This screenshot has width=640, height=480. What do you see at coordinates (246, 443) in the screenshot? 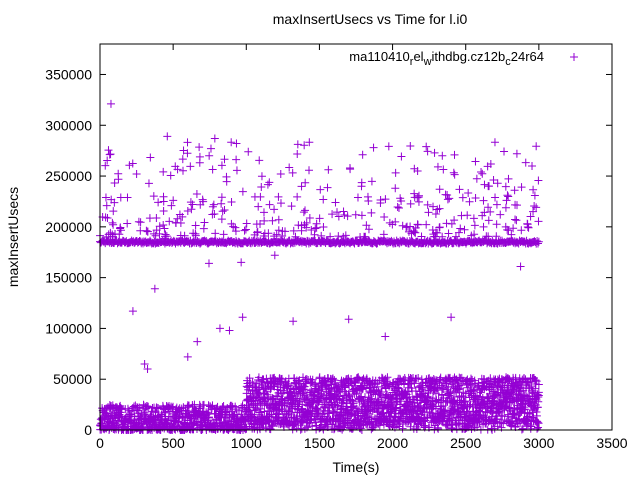
I see `x-tick-label: 1000` at bounding box center [246, 443].